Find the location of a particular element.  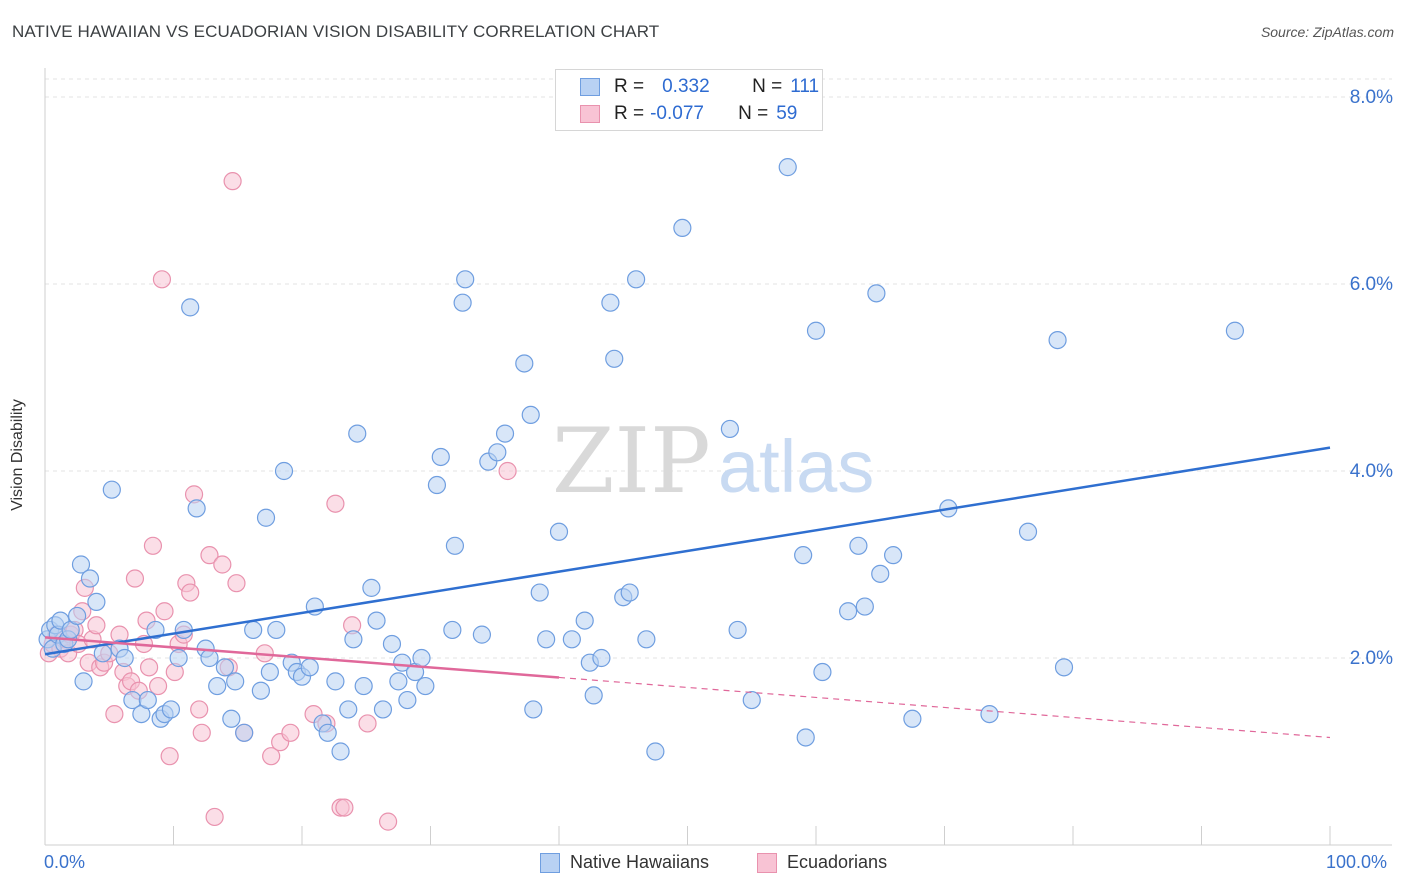

bottom-legend: Native Hawaiians Ecuadorians is located at coordinates (703, 864).